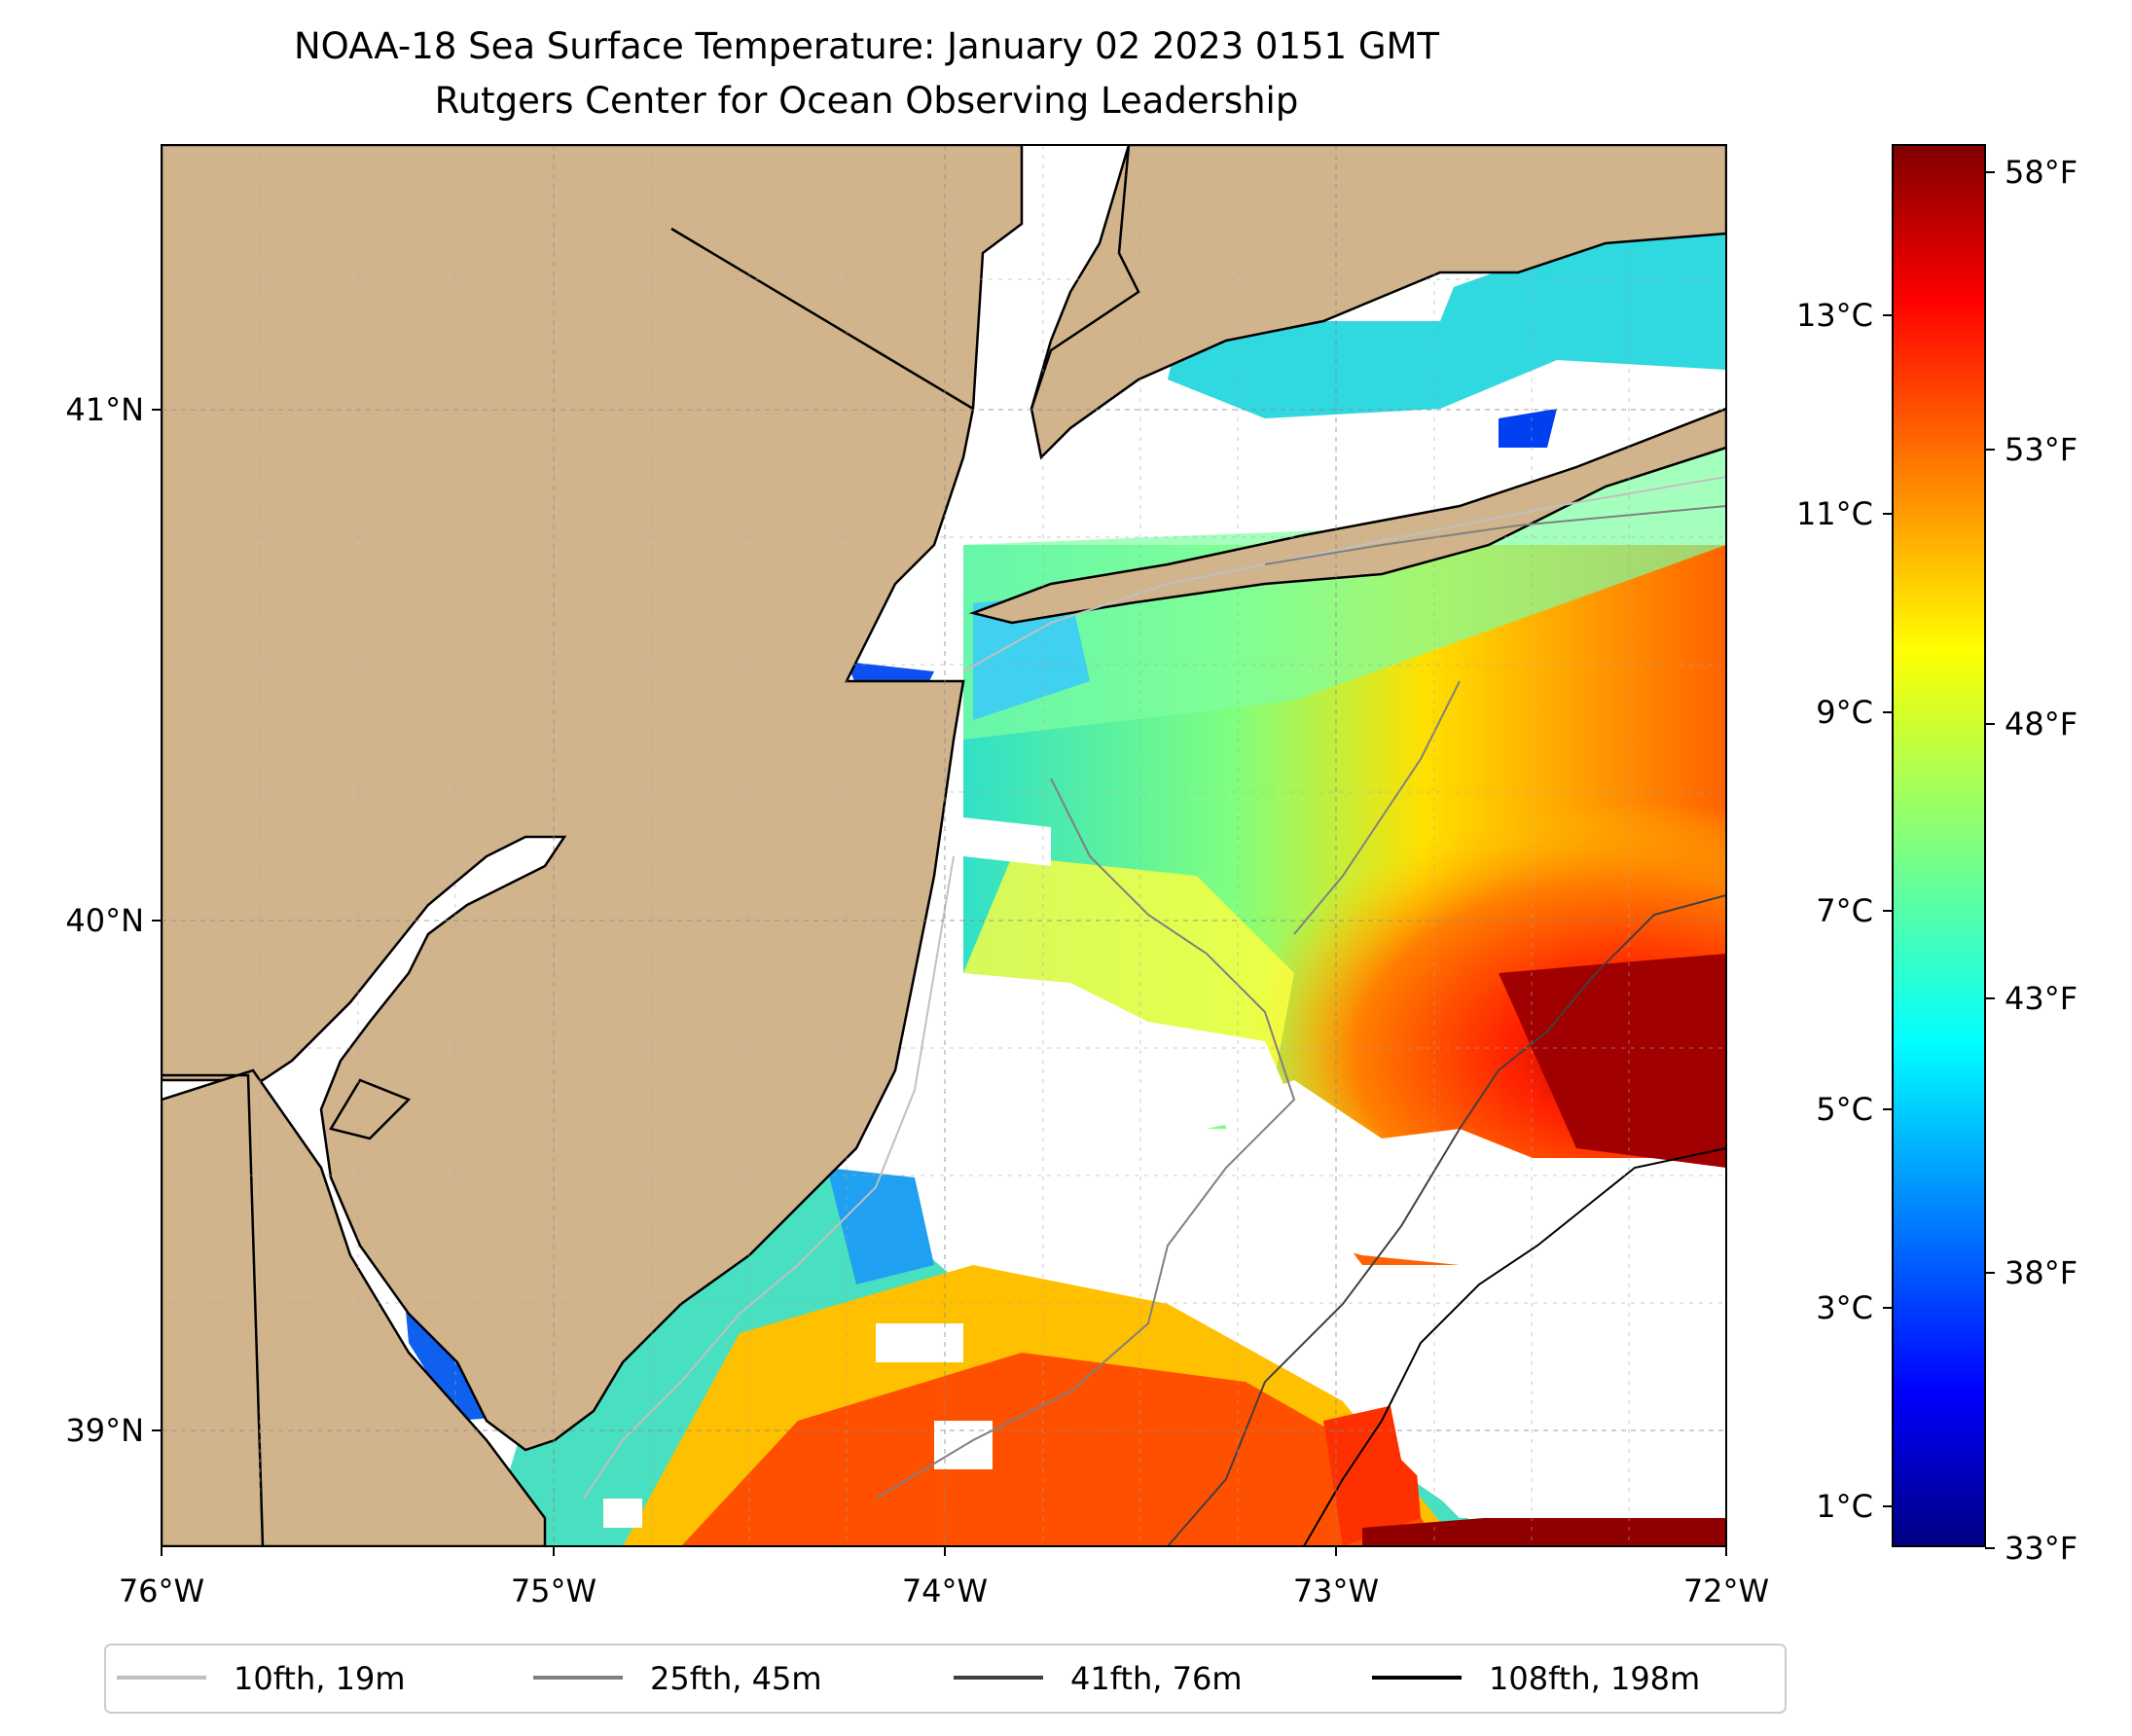  Describe the element at coordinates (2041, 1273) in the screenshot. I see `colorbar-label-38f: 38°F` at that location.